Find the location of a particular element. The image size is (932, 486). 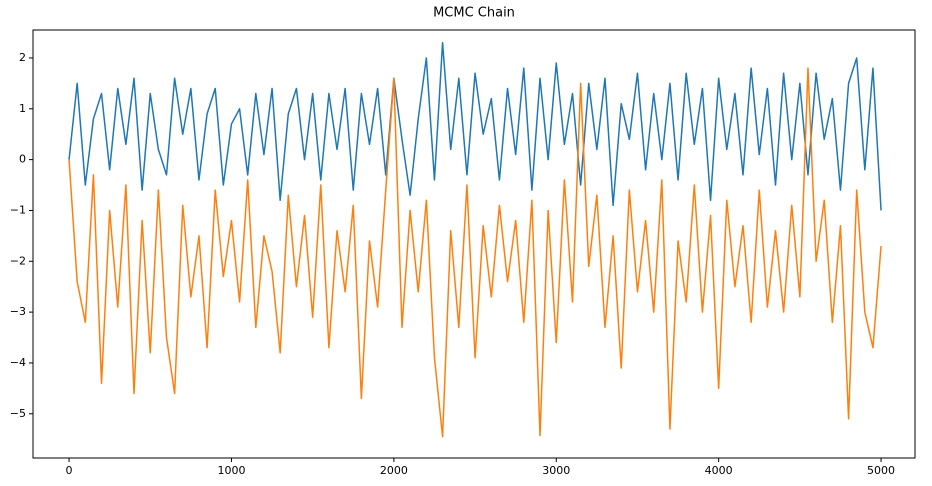

x-tick-label: 2000 is located at coordinates (394, 470).